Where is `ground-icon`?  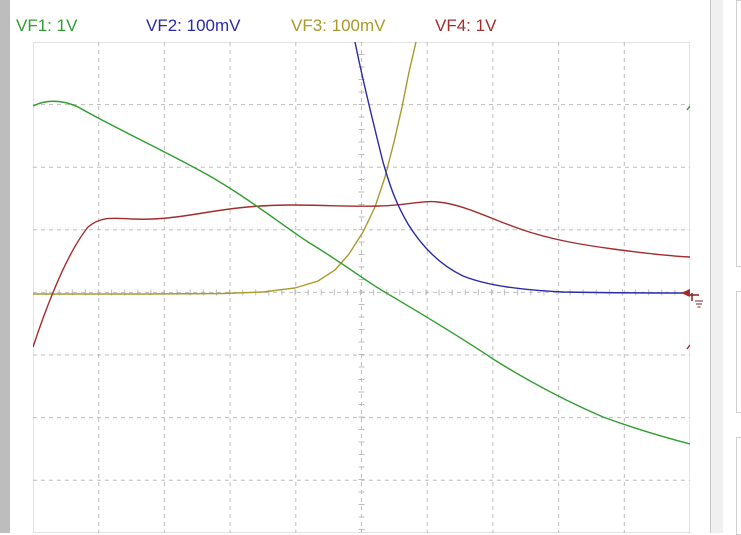
ground-icon is located at coordinates (696, 300).